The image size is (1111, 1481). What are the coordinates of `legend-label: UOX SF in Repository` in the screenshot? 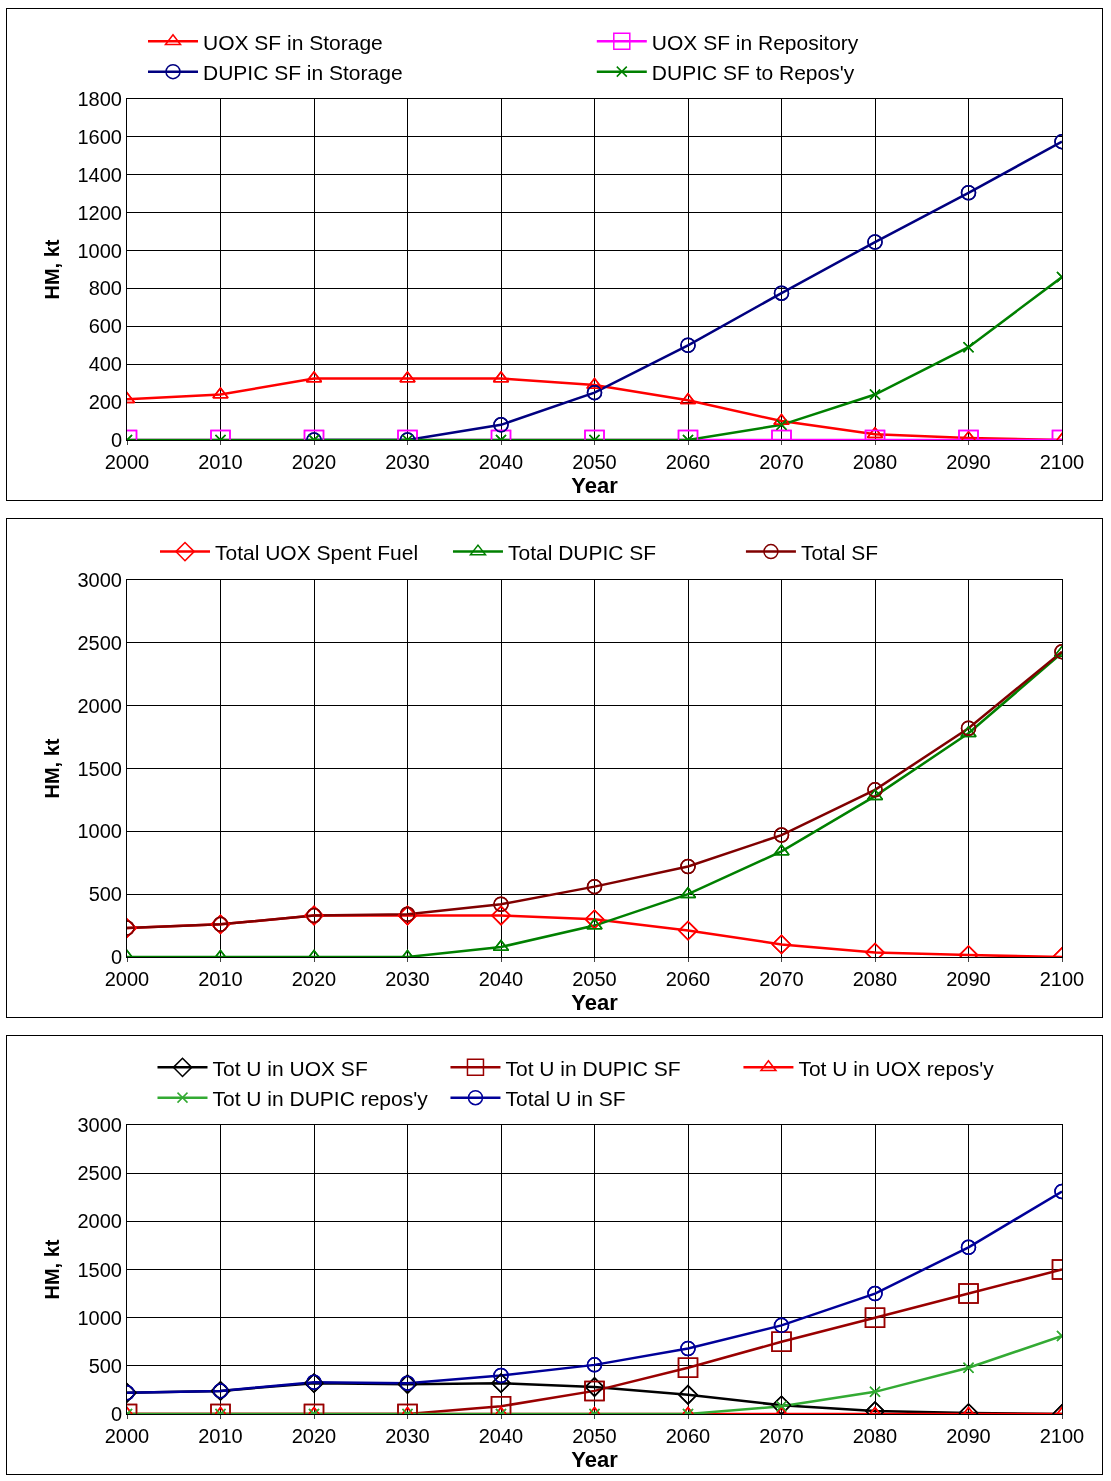 It's located at (755, 42).